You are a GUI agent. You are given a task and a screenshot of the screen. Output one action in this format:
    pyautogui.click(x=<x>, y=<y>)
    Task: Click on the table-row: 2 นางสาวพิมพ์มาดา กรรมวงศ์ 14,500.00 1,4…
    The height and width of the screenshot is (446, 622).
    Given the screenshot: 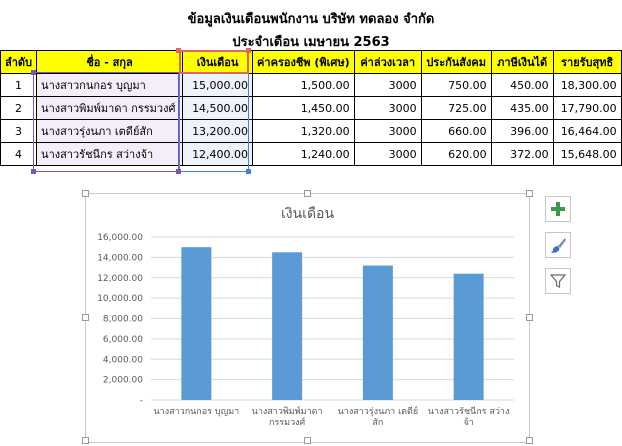 What is the action you would take?
    pyautogui.click(x=311, y=108)
    